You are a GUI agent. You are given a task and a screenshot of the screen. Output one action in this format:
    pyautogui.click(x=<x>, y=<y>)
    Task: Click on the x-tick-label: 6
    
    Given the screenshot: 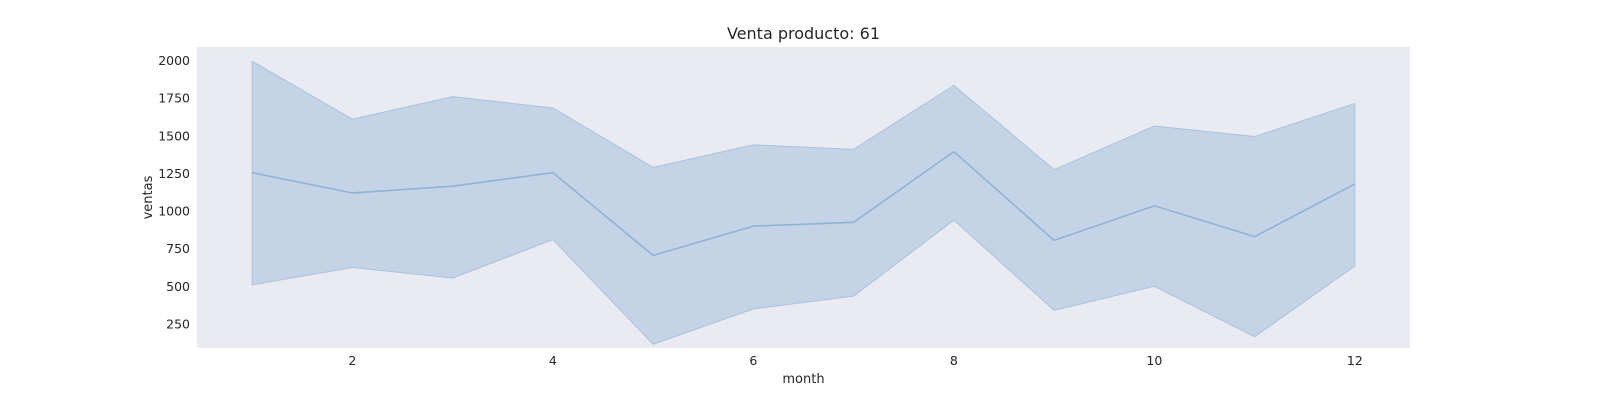 What is the action you would take?
    pyautogui.click(x=753, y=360)
    